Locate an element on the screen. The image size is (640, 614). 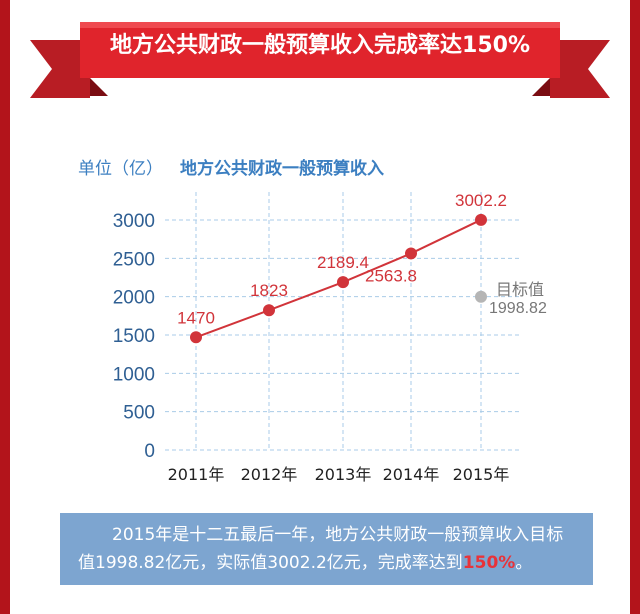
x-tick-label: 2012年 is located at coordinates (269, 474).